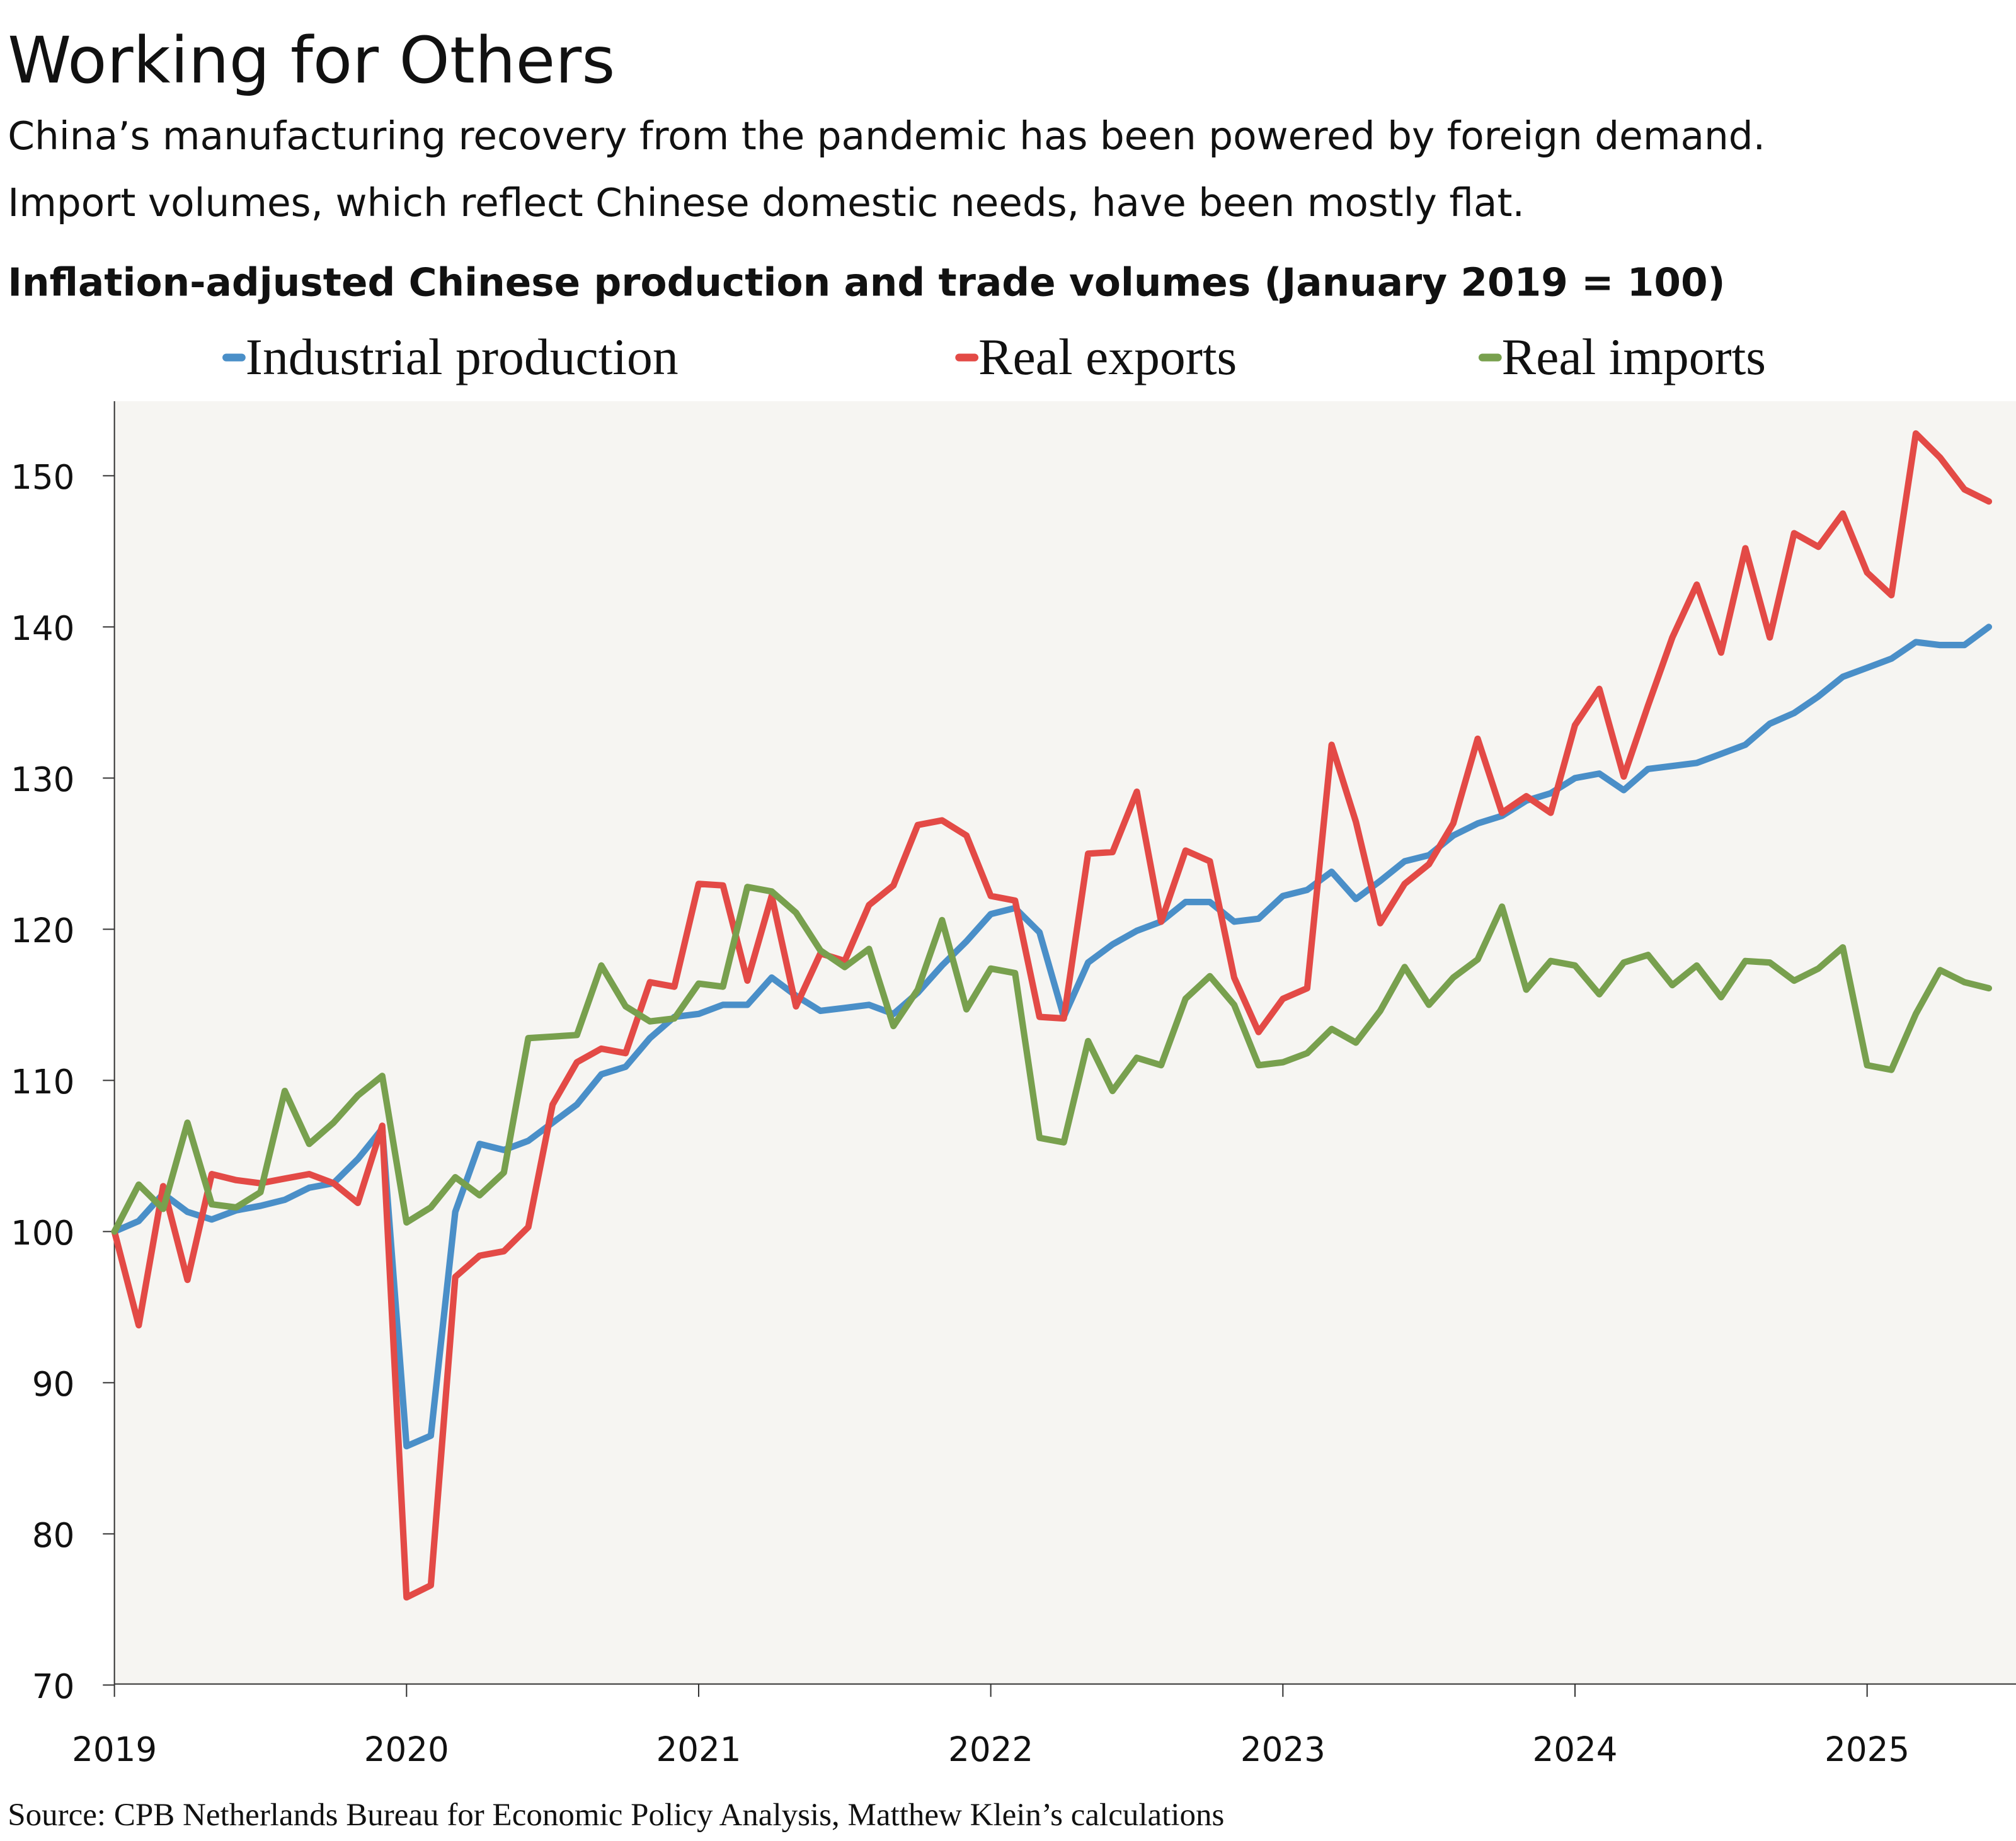 This screenshot has height=1841, width=2016. Describe the element at coordinates (1283, 1750) in the screenshot. I see `x-tick-label: 2023` at that location.